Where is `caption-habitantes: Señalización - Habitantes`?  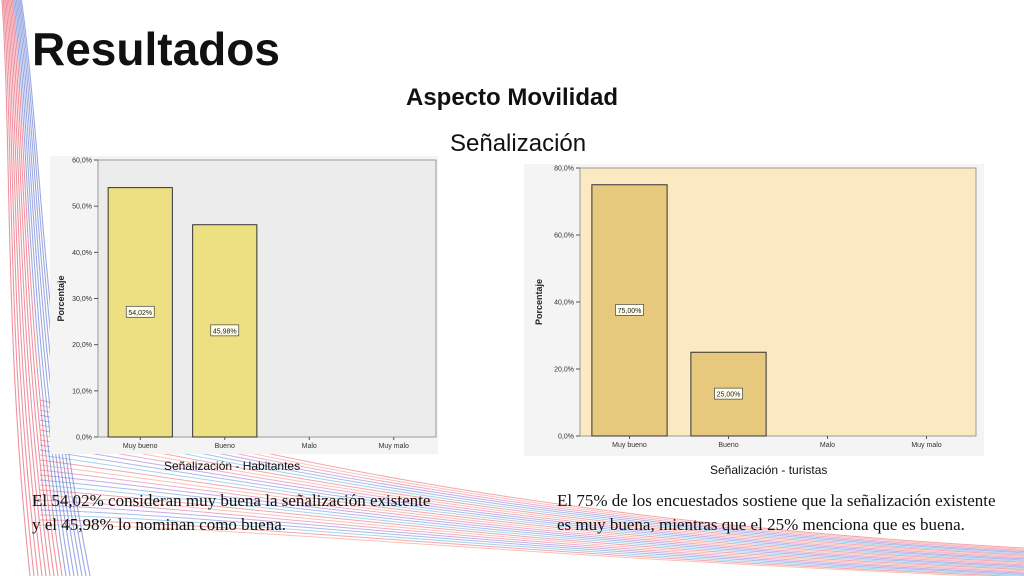 caption-habitantes: Señalización - Habitantes is located at coordinates (232, 466).